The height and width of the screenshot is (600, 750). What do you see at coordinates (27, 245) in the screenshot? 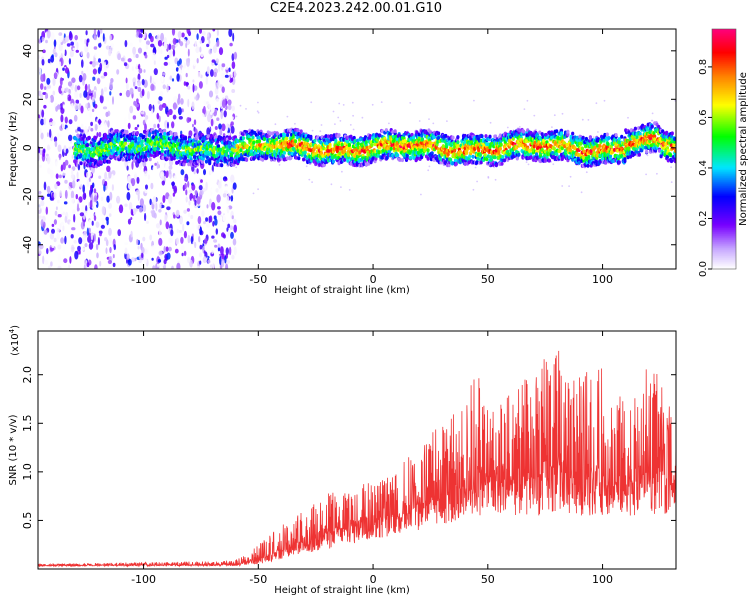
I see `y-tick-label: -40` at bounding box center [27, 245].